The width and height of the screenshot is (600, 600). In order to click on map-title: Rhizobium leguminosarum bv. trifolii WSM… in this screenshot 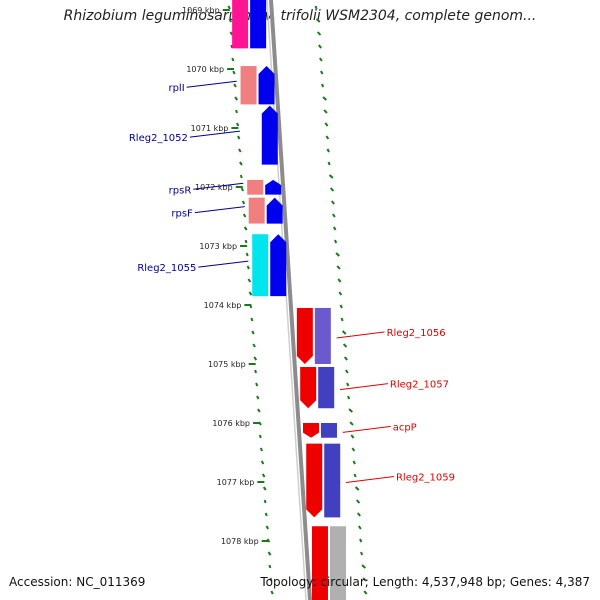, I will do `click(300, 16)`.